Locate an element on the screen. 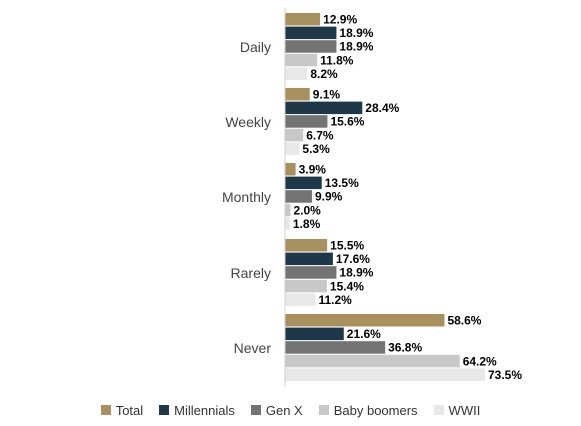  value-label-rarely-gen-x: 18.9% is located at coordinates (356, 273).